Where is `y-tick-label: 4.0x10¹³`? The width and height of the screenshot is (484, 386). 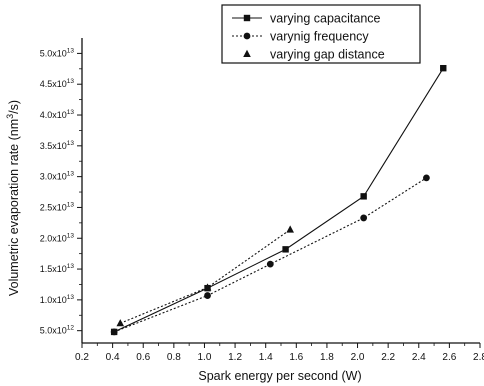
y-tick-label: 4.0x10¹³ is located at coordinates (57, 114).